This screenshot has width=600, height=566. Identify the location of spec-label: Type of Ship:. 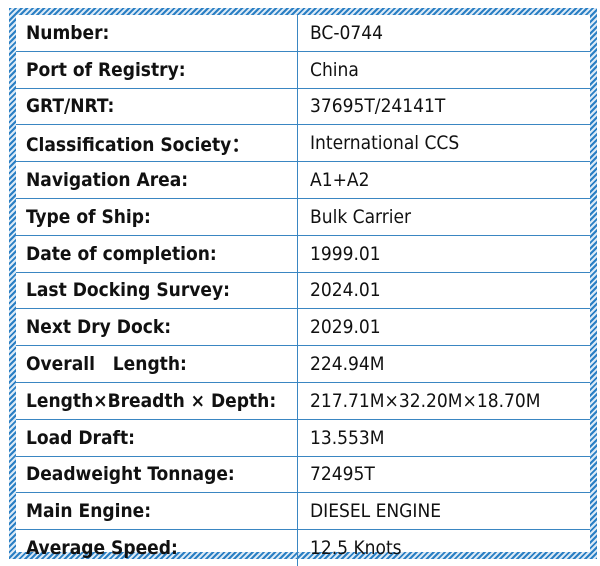
(157, 216).